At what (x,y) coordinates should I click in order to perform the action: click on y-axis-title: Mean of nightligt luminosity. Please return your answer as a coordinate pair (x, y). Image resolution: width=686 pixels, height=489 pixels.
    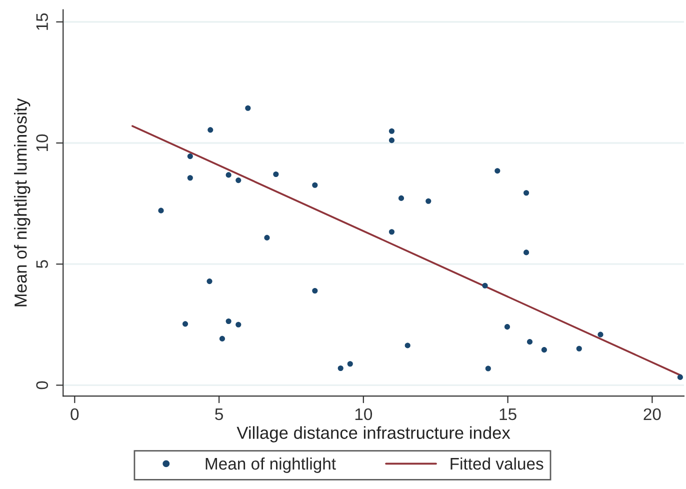
    Looking at the image, I should click on (22, 202).